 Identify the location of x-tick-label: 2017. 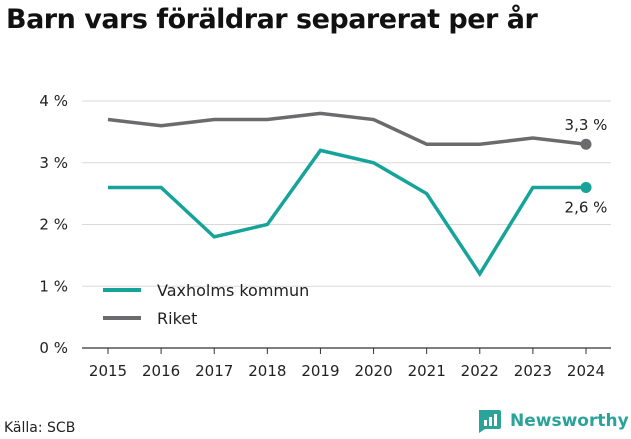
(214, 371).